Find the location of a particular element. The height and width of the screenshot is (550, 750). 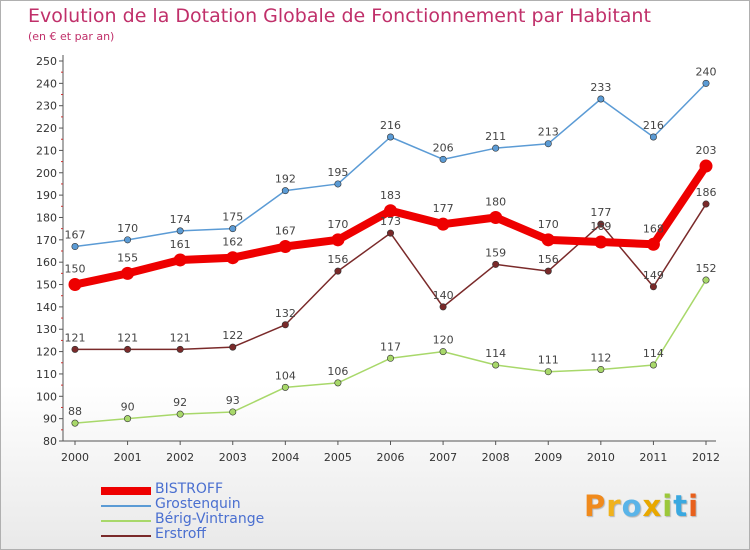

y-tick-label: 170 is located at coordinates (46, 240).